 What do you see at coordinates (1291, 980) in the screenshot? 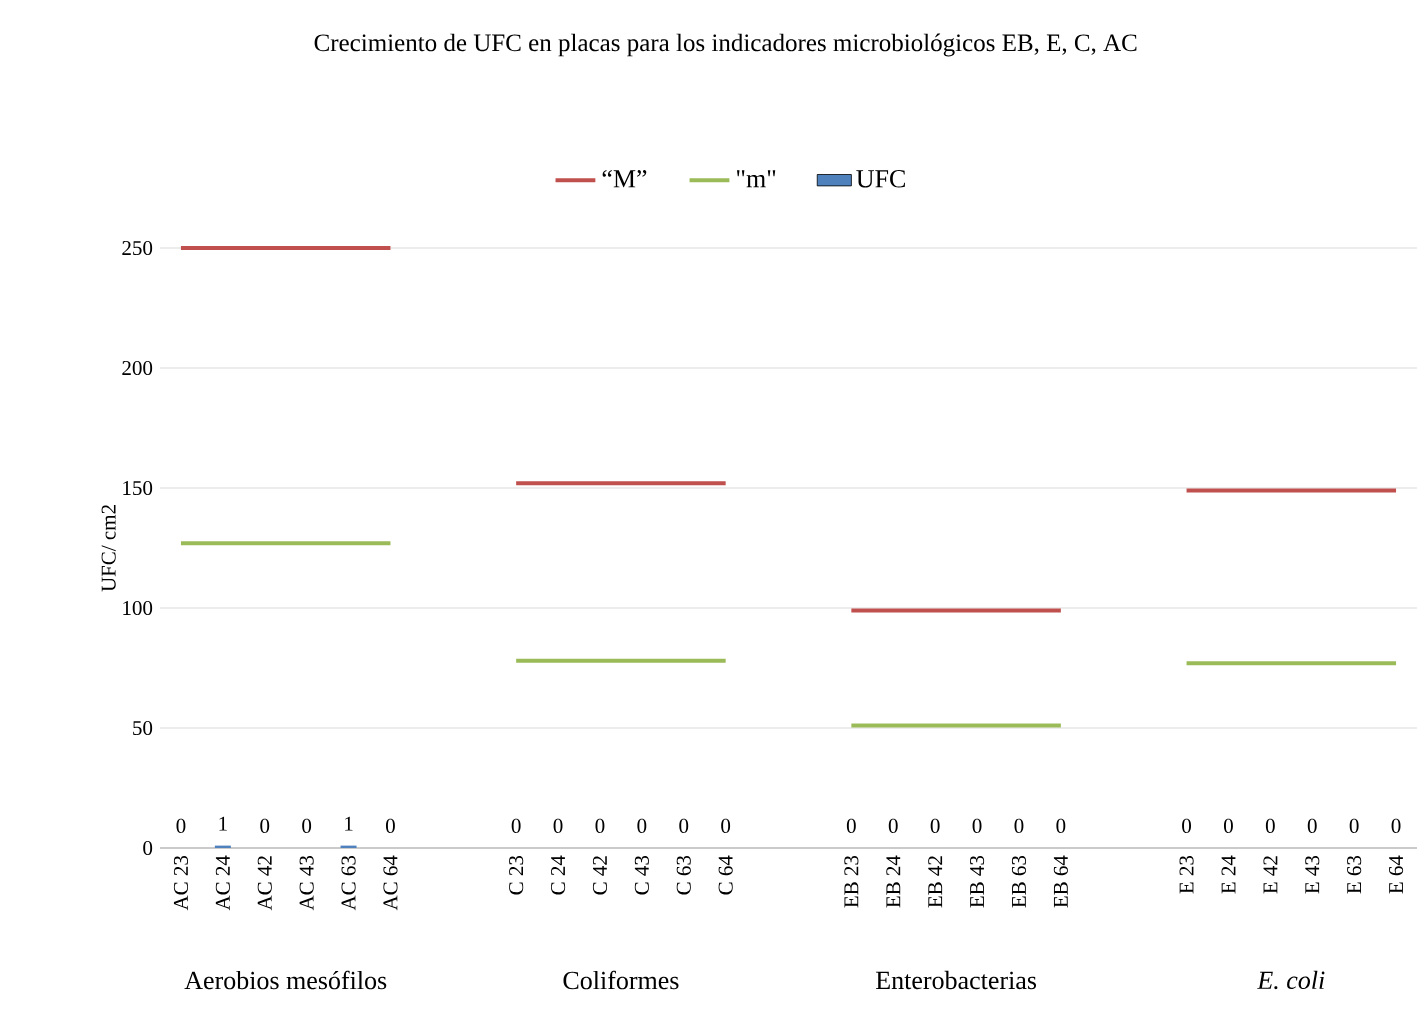
I see `text: E. coli` at bounding box center [1291, 980].